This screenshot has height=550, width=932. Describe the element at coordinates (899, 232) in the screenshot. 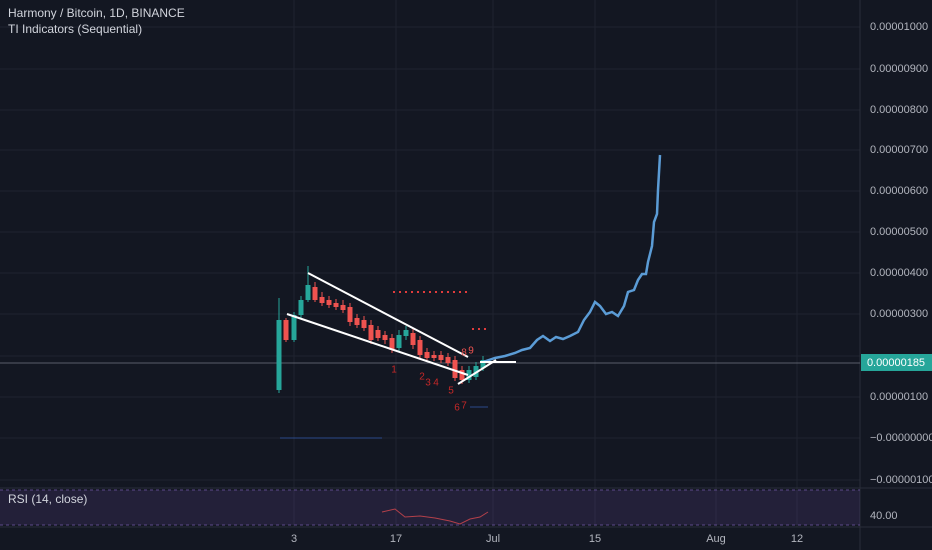

I see `price-label: 0.00000500` at that location.